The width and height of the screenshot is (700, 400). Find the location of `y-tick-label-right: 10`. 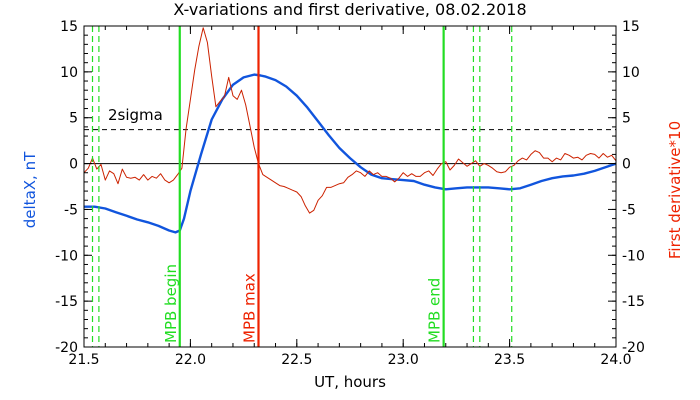

y-tick-label-right: 10 is located at coordinates (631, 73).